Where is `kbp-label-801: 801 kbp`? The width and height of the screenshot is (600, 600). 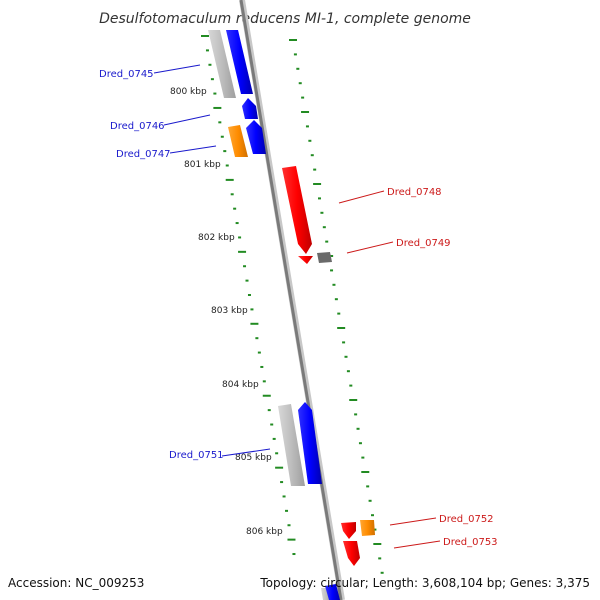
kbp-label-801: 801 kbp is located at coordinates (202, 165).